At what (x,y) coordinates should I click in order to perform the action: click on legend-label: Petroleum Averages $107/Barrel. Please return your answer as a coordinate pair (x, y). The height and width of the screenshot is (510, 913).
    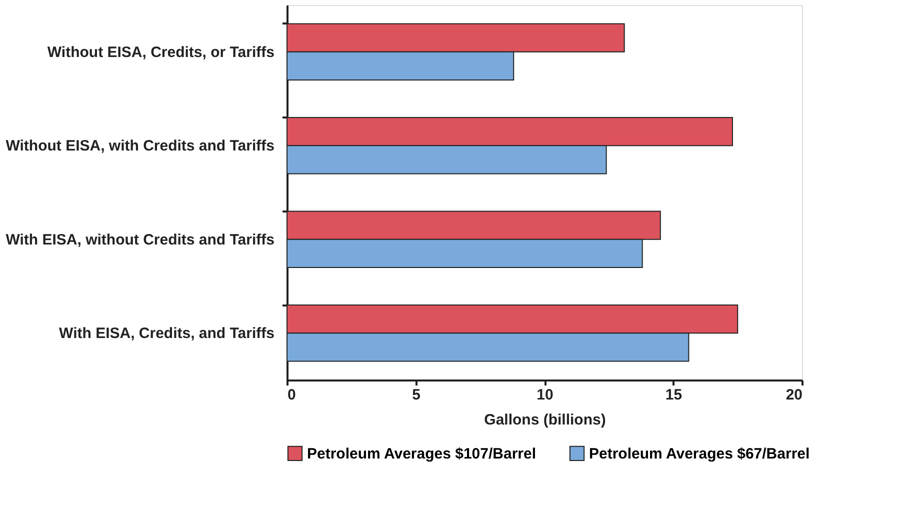
    Looking at the image, I should click on (421, 453).